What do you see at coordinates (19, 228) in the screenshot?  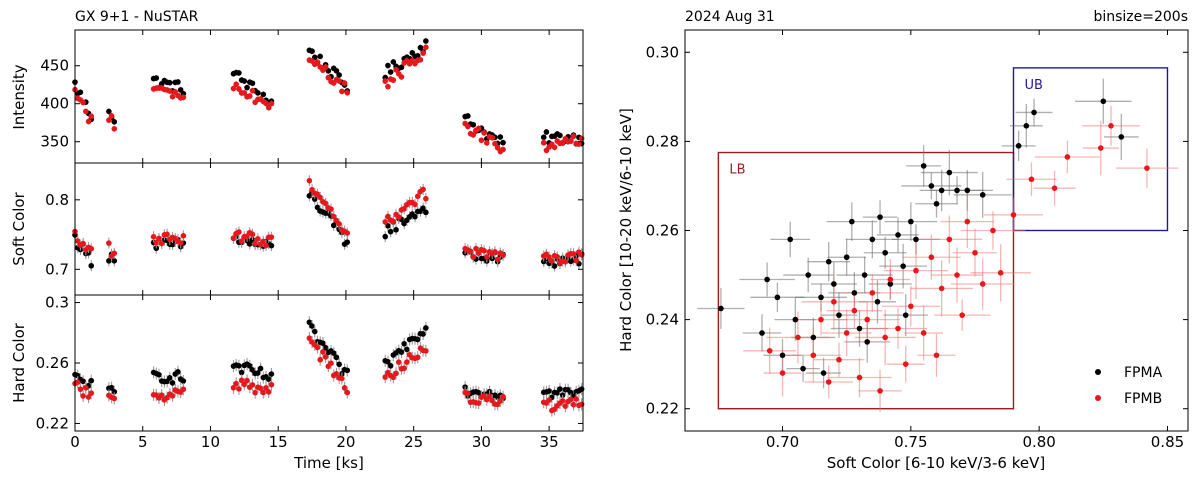 I see `soft-color-axis-label: Soft Color` at bounding box center [19, 228].